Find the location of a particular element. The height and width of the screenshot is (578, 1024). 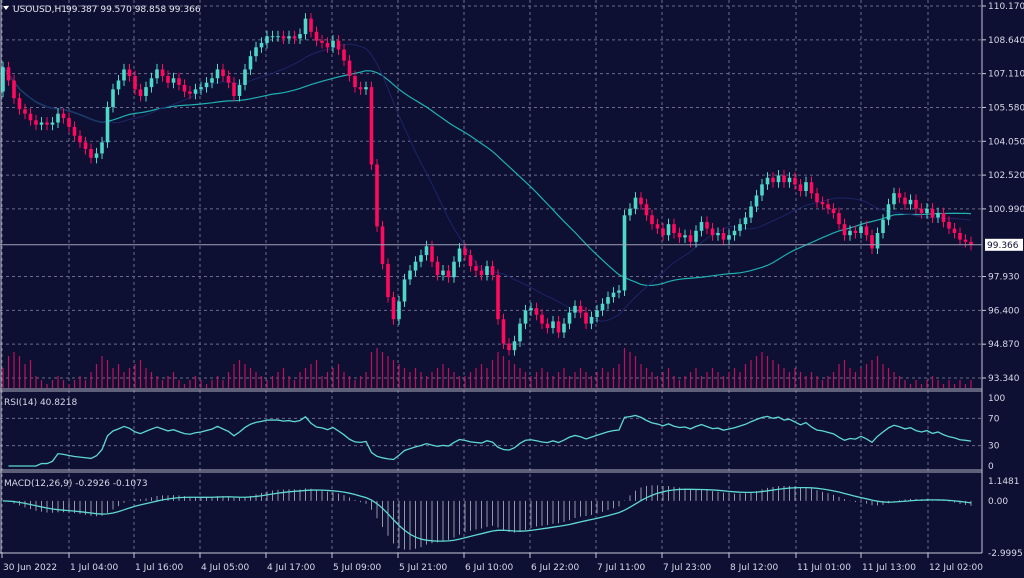

time-tick-label: 11 Jul 13:00 is located at coordinates (889, 568).